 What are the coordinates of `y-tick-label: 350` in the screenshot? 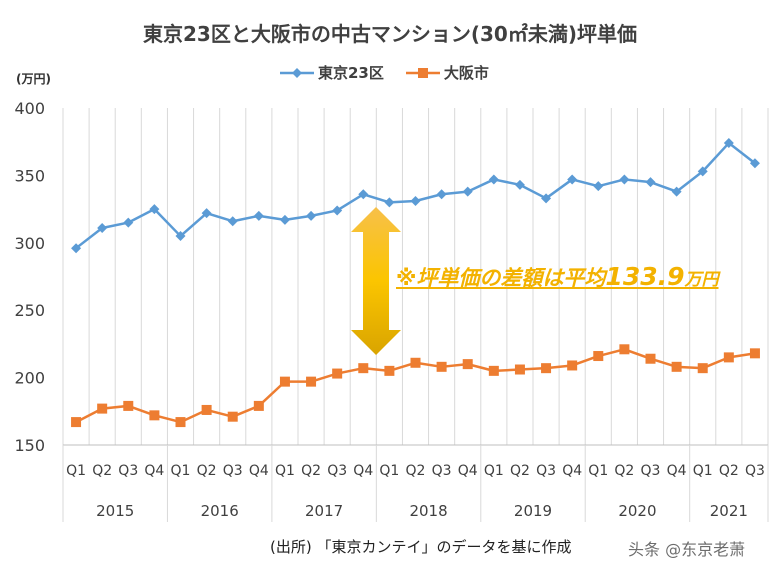 It's located at (29, 175).